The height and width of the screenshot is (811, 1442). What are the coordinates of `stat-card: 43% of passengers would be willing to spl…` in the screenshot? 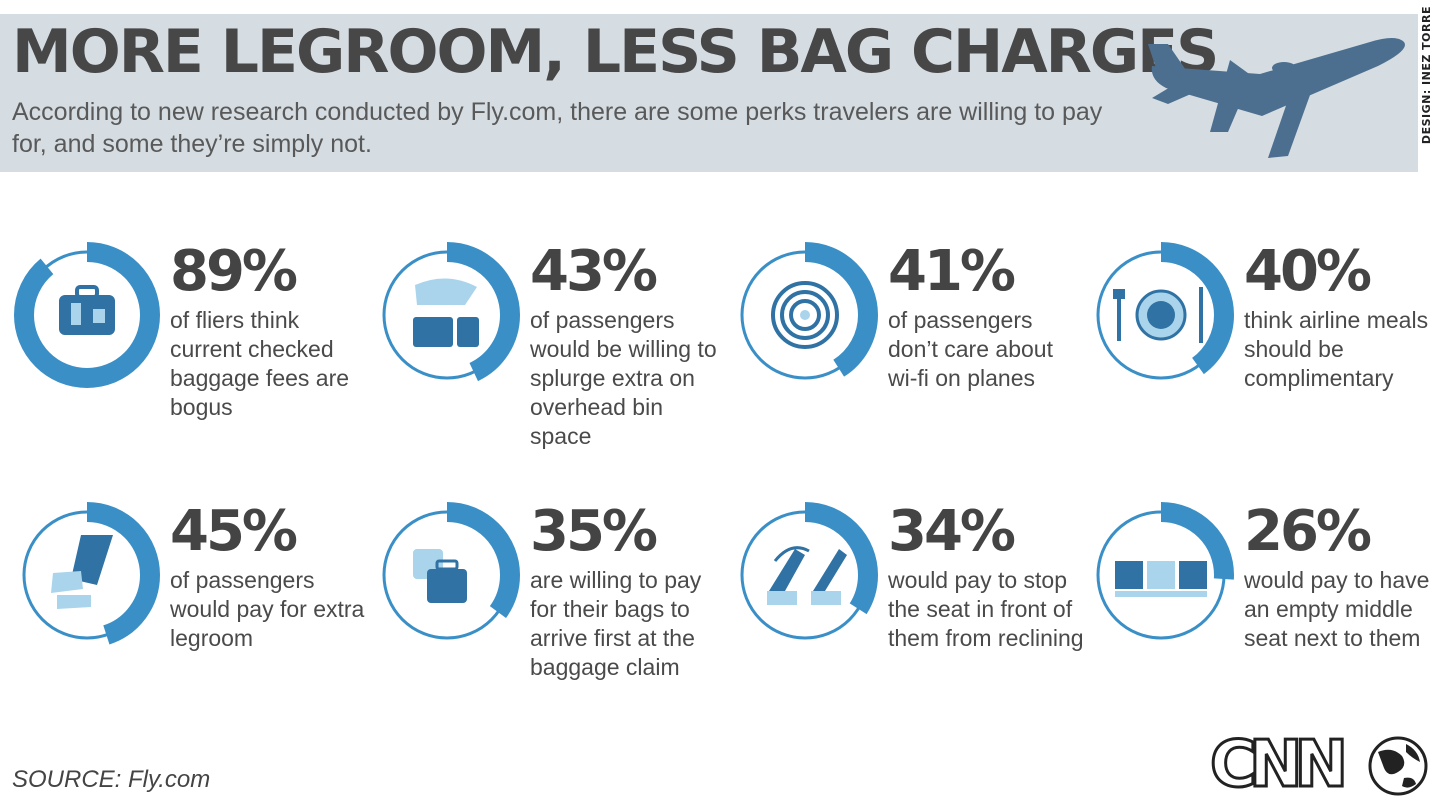 It's located at (547, 355).